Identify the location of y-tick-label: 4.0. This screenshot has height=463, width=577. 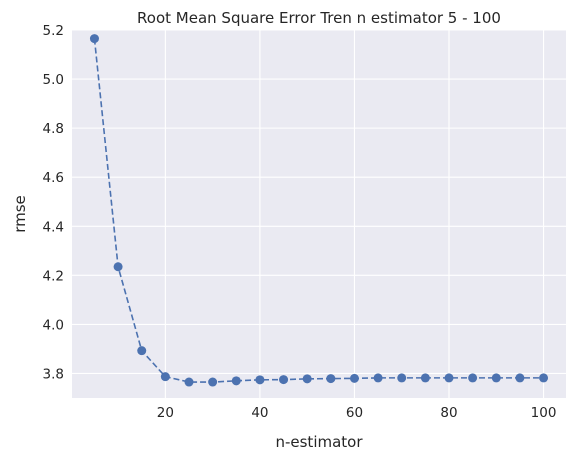
(53, 325).